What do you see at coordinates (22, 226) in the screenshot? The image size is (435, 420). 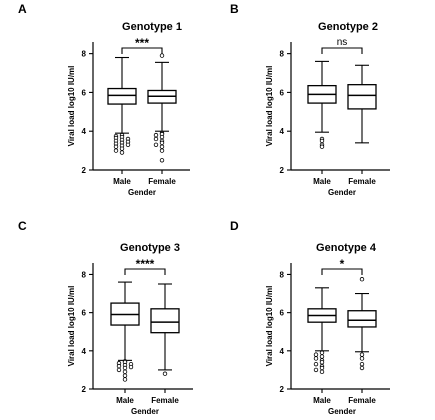 I see `panel-letter: C` at bounding box center [22, 226].